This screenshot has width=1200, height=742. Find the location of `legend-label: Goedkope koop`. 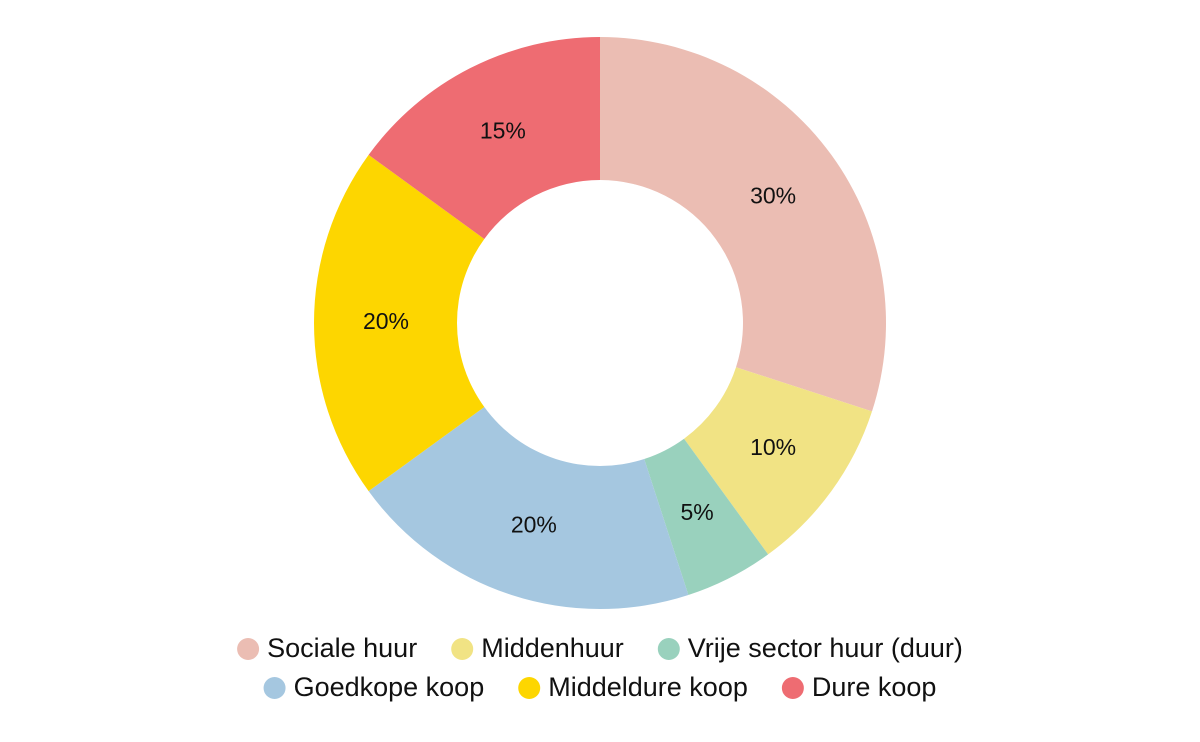

legend-label: Goedkope koop is located at coordinates (389, 687).